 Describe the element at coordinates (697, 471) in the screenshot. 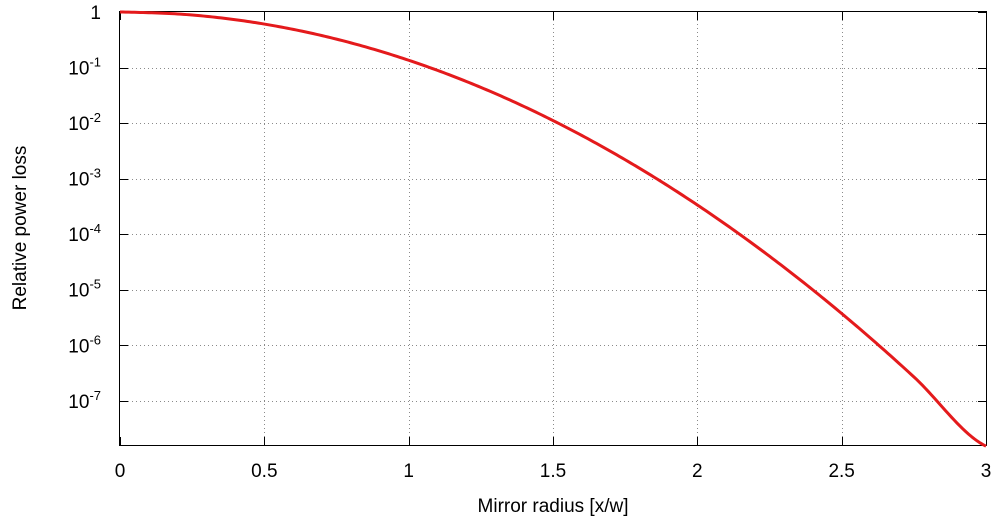

I see `x-tick-label: 2` at that location.